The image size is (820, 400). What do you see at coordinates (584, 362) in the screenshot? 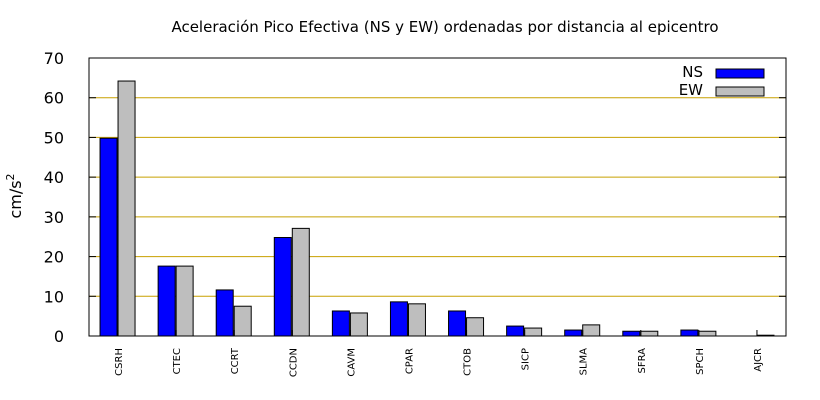
I see `x-tick-label: SLMA` at bounding box center [584, 362].